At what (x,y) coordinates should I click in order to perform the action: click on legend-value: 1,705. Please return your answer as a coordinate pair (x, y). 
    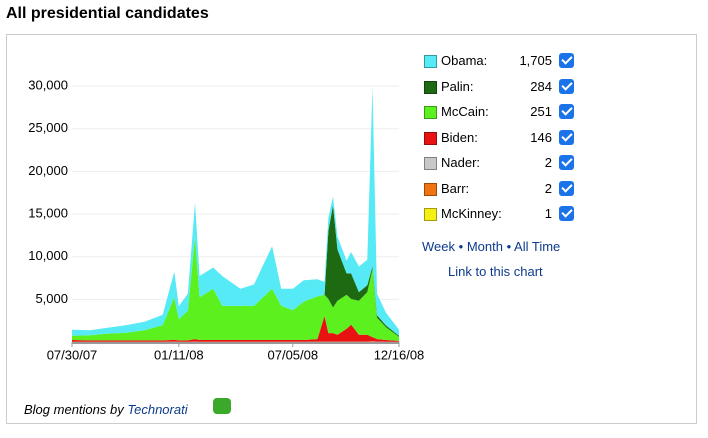
    Looking at the image, I should click on (535, 60).